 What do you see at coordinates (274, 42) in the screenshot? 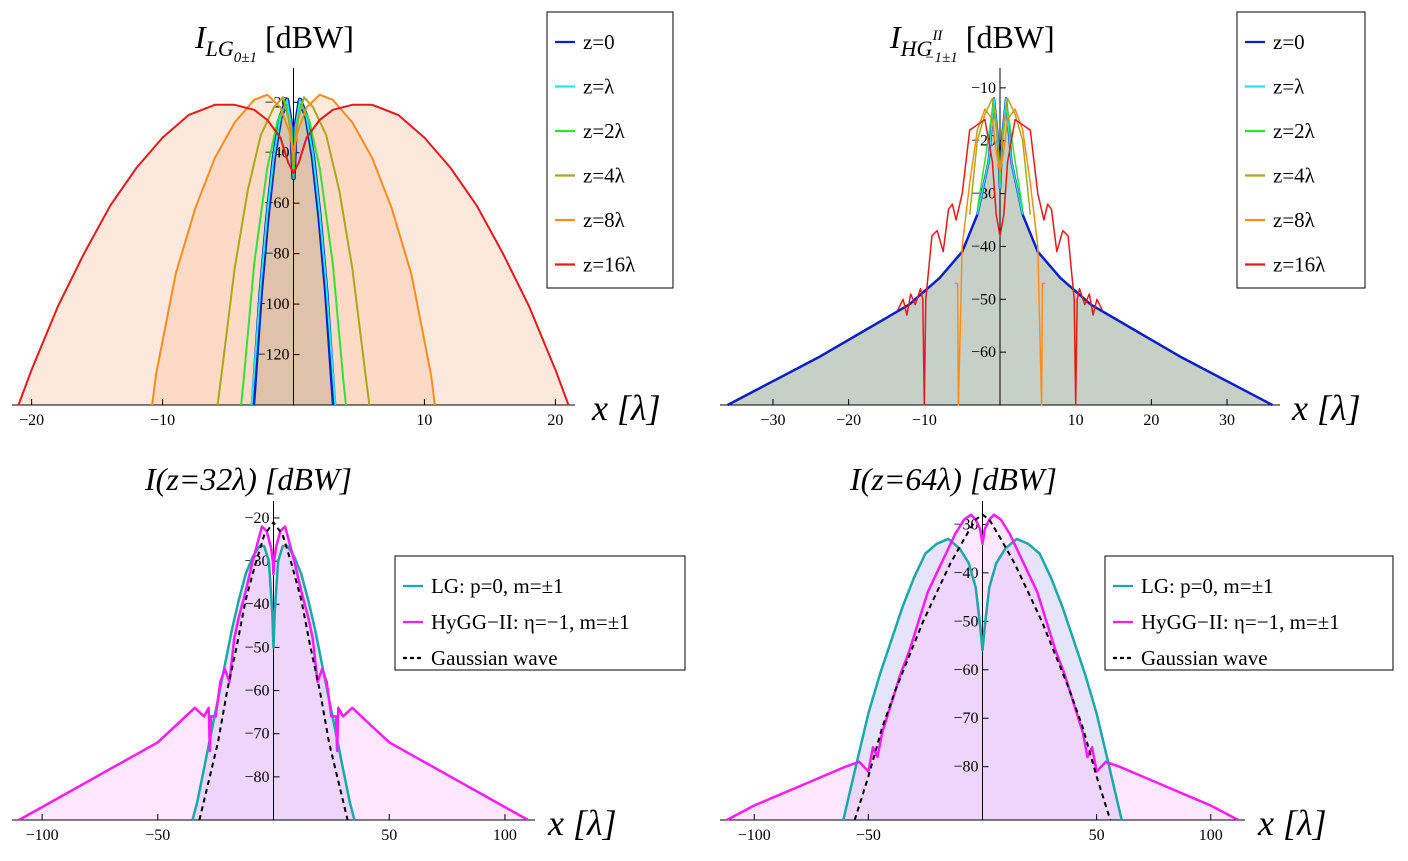
I see `chart-title: ILG0±1 [dBW]` at bounding box center [274, 42].